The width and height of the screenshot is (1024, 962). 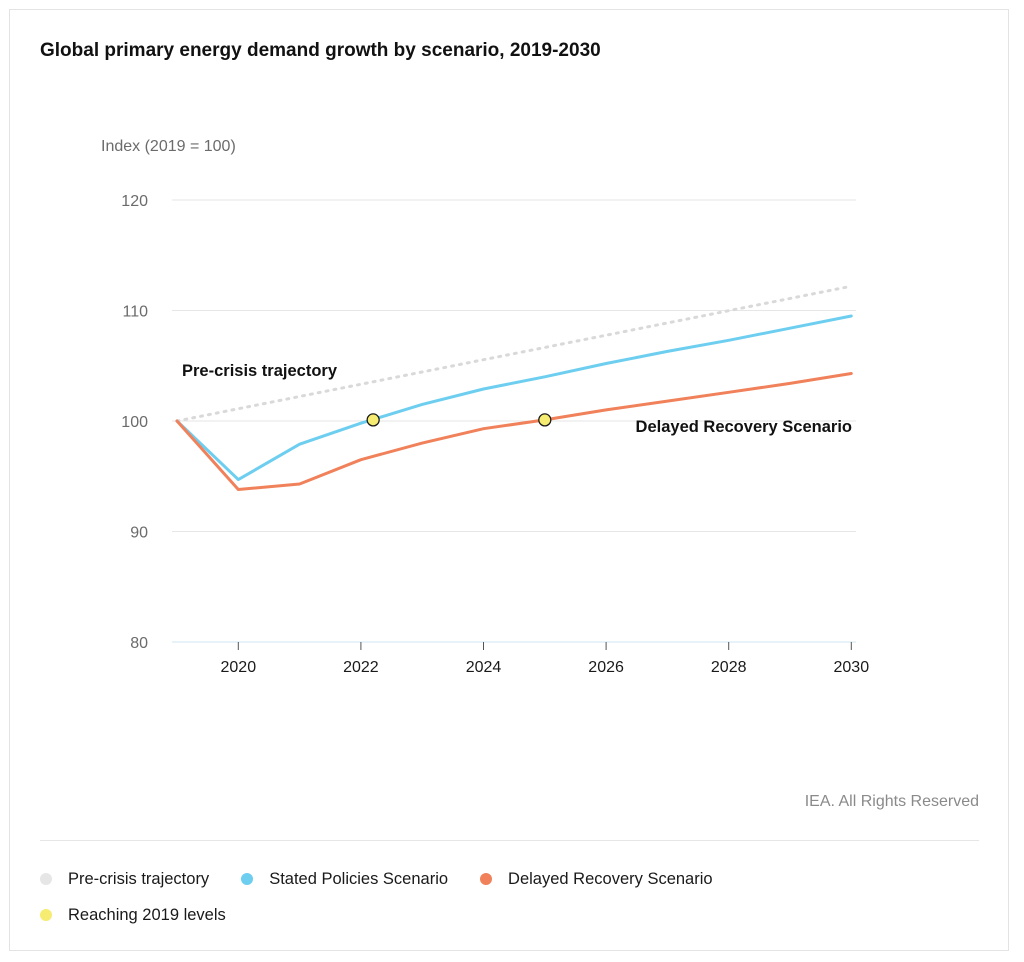 I want to click on y-tick-label-100: 100, so click(x=134, y=422).